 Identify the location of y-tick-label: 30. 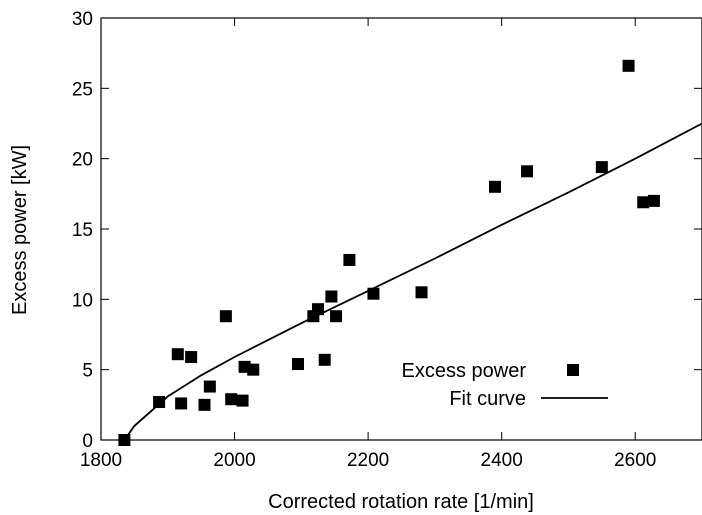
(82, 19).